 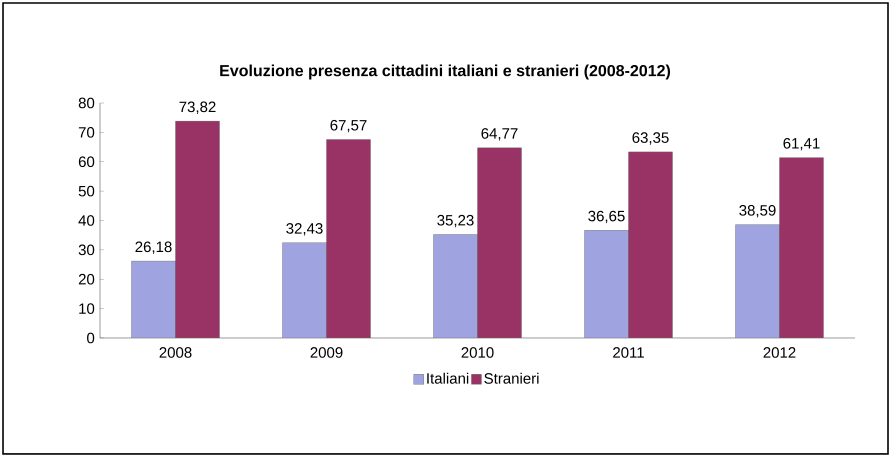 I want to click on data-label: 32,43, so click(x=304, y=229).